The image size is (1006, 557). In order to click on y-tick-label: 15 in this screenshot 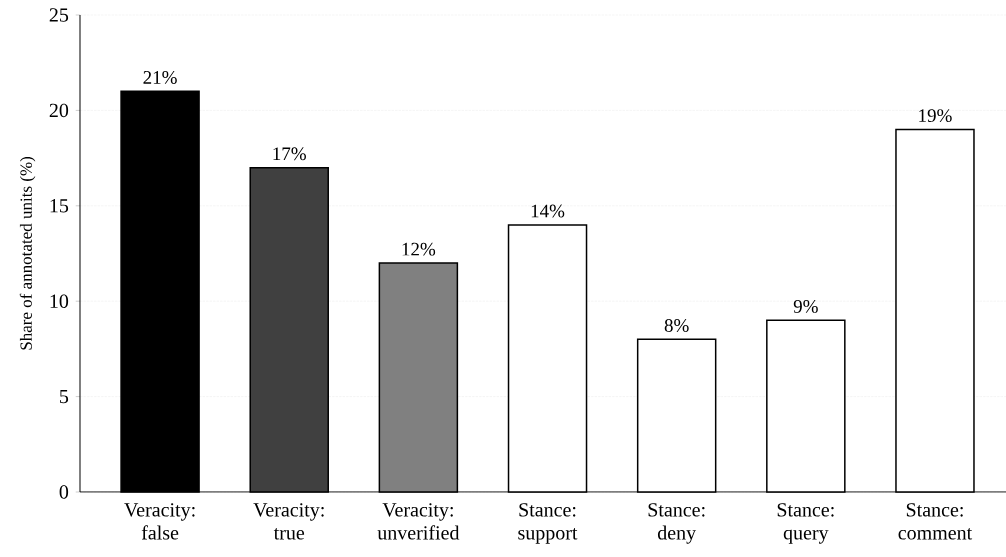, I will do `click(59, 206)`.